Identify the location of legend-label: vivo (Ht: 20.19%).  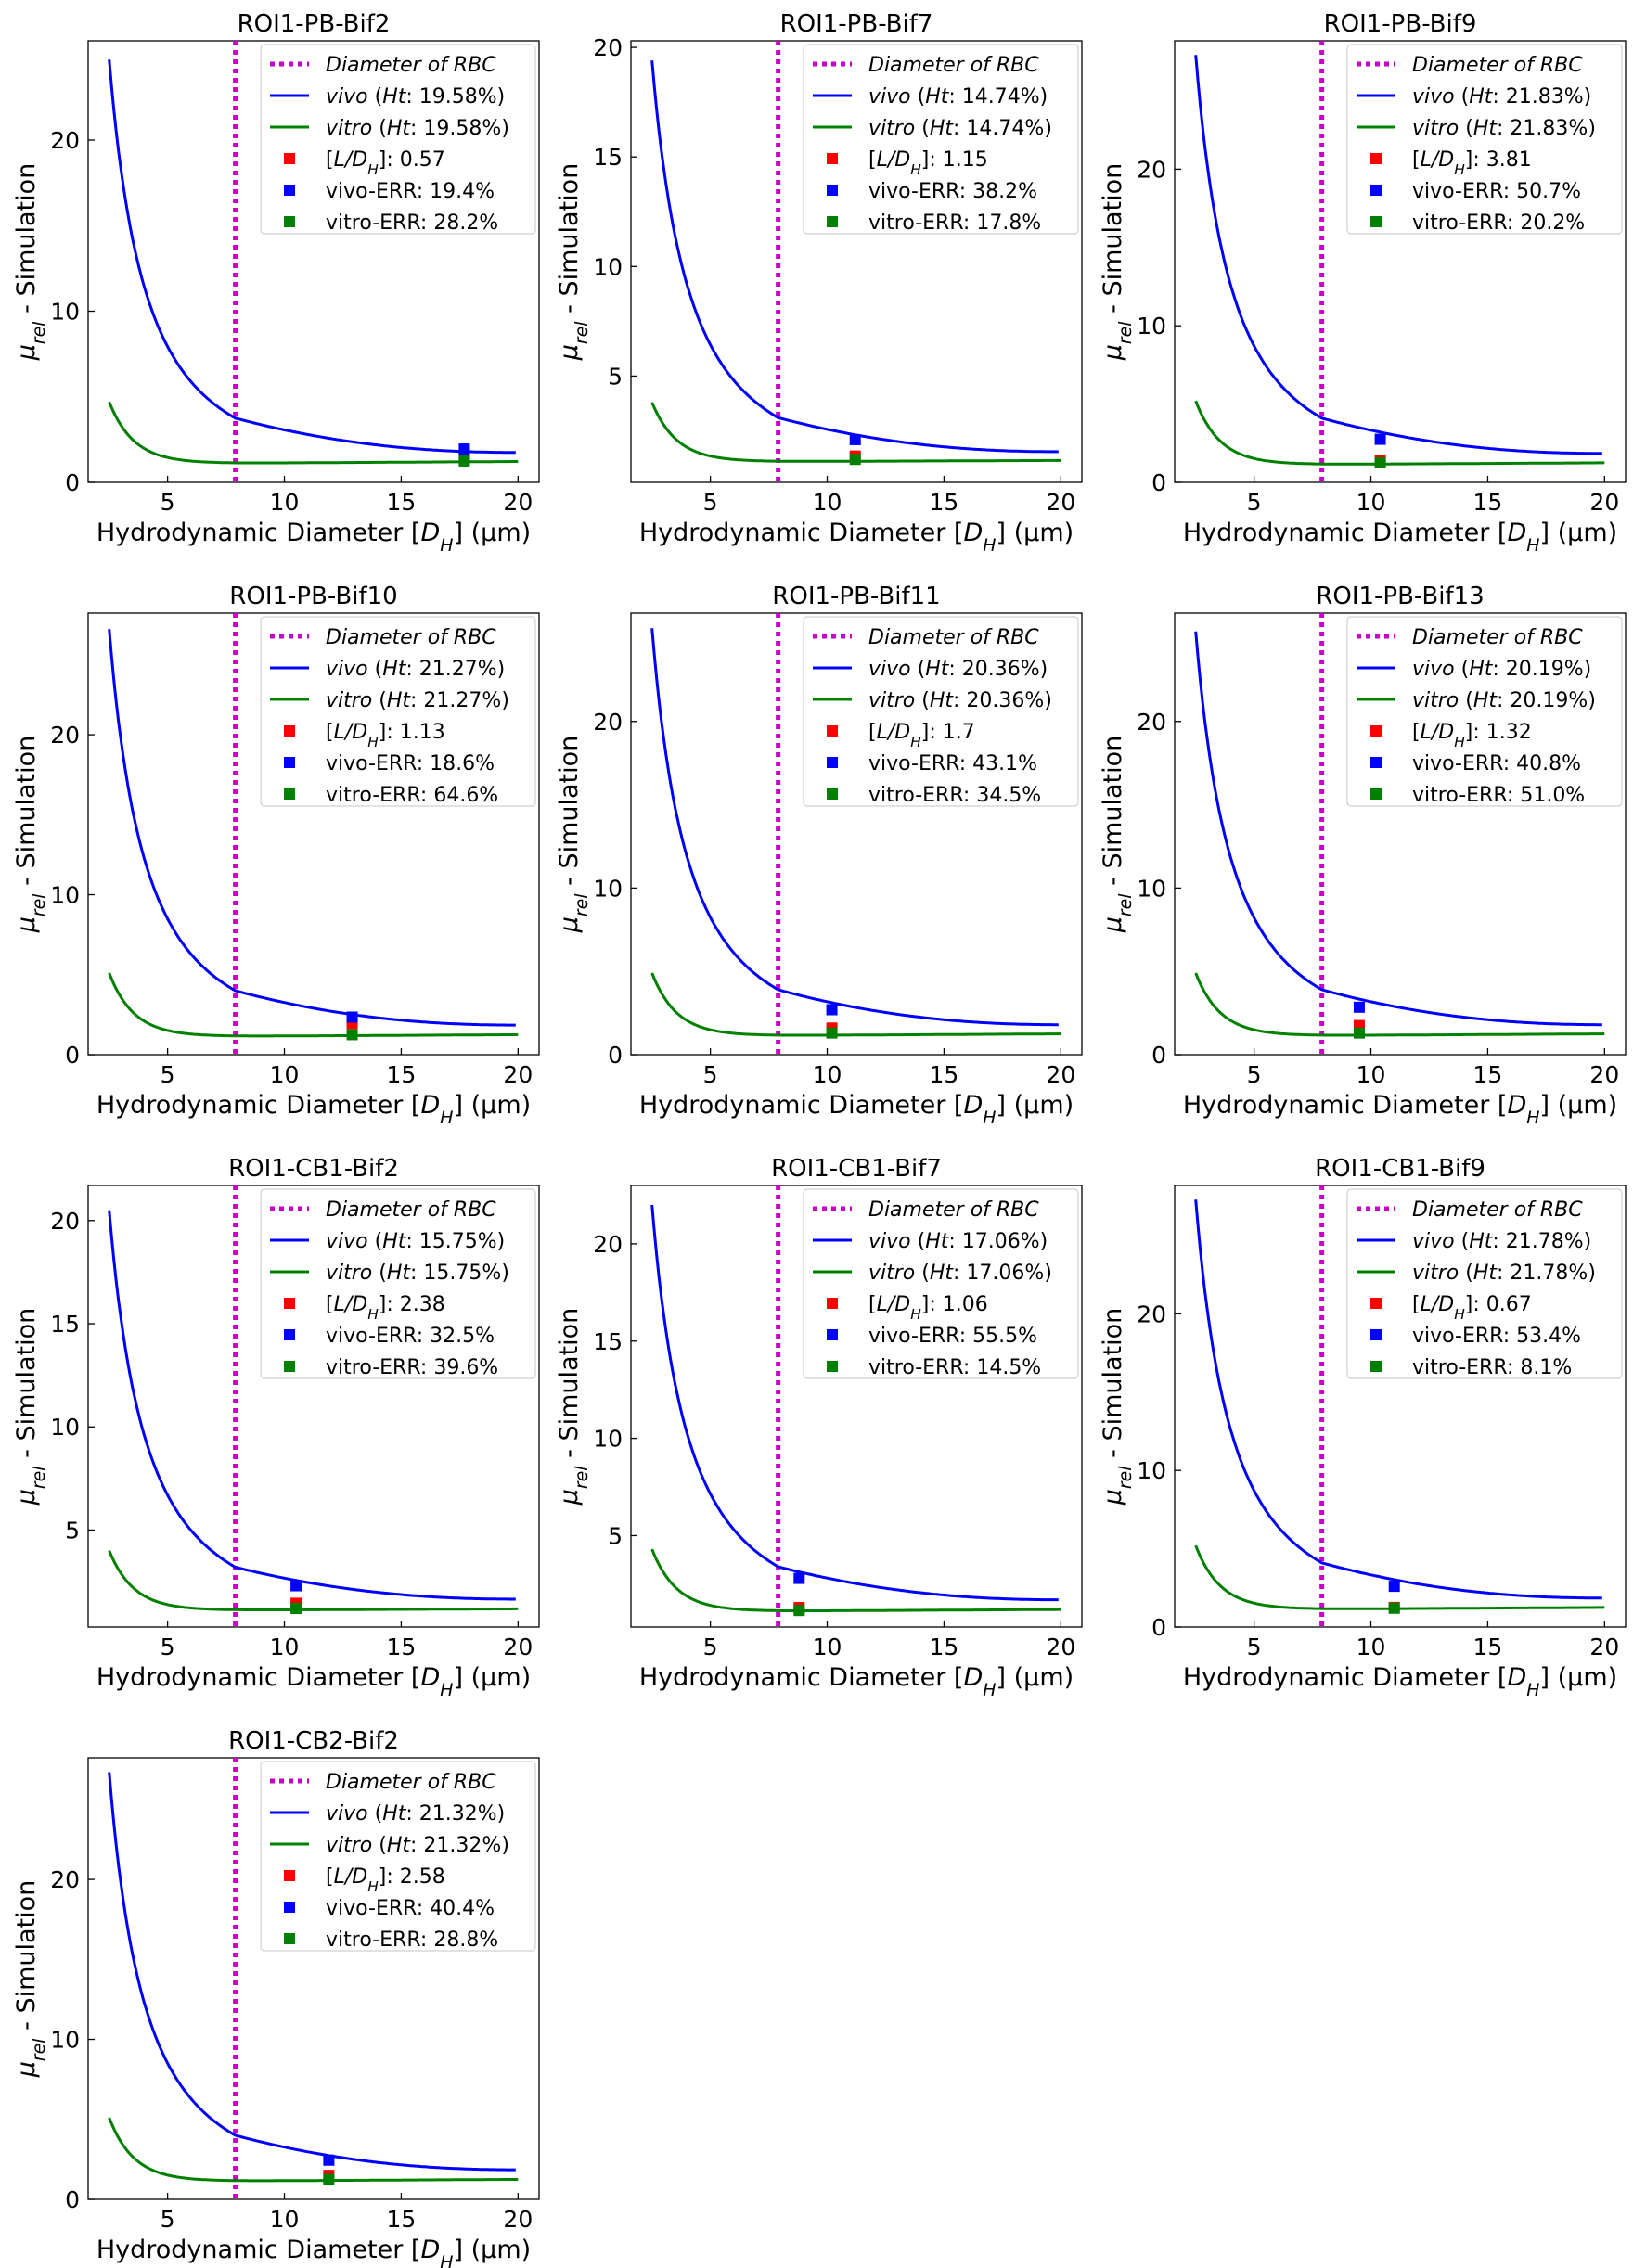
(1502, 669).